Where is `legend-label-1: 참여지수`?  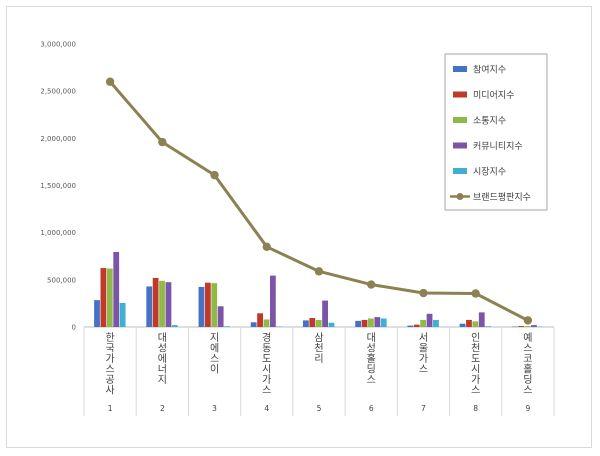 legend-label-1: 참여지수 is located at coordinates (489, 70).